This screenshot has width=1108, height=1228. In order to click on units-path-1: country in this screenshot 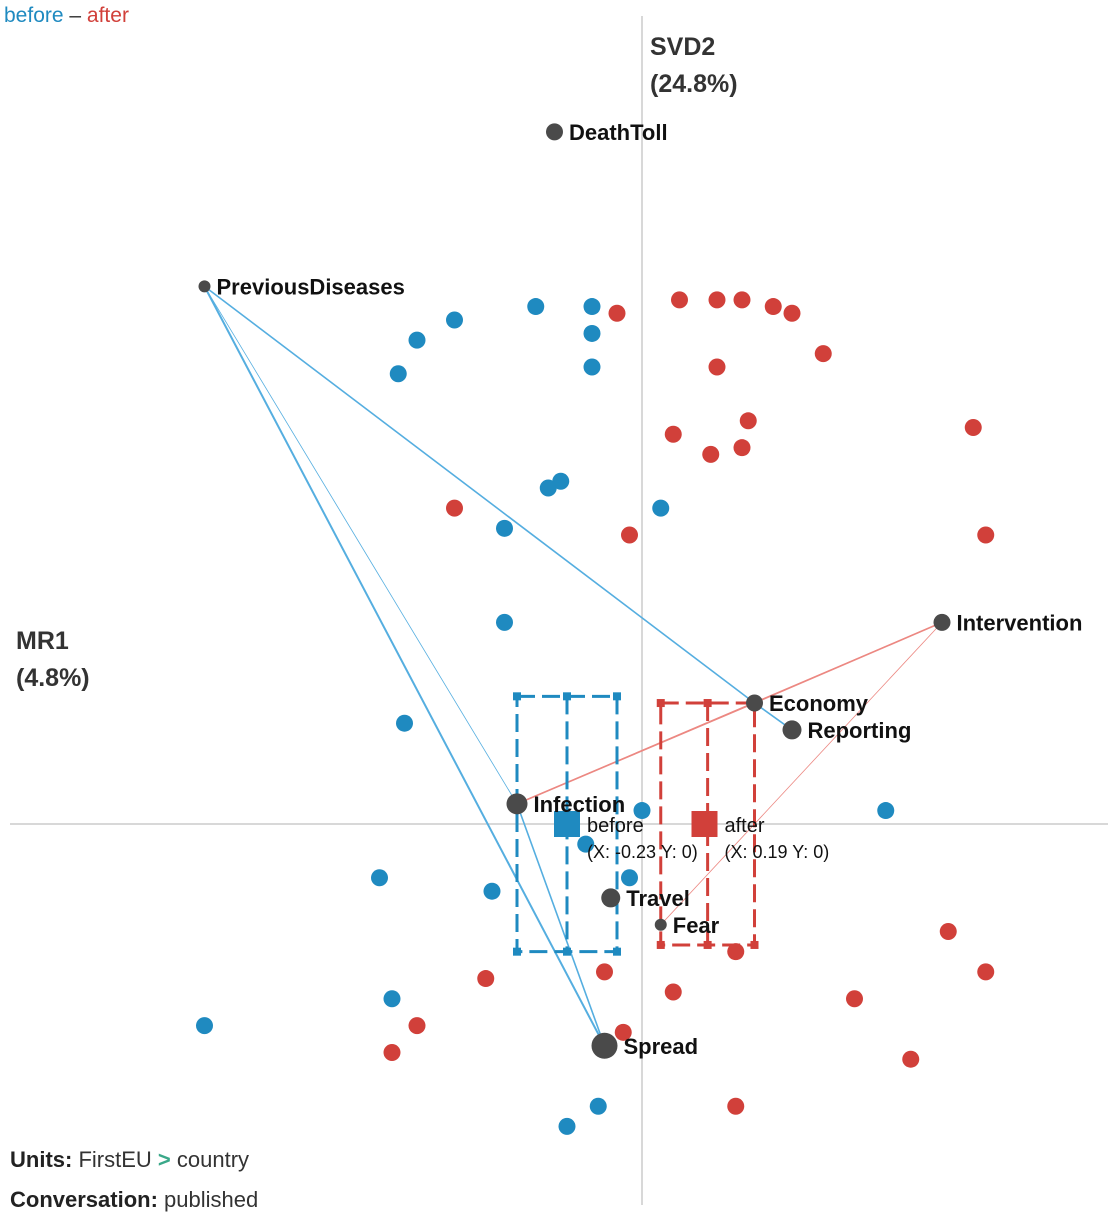, I will do `click(213, 1159)`.